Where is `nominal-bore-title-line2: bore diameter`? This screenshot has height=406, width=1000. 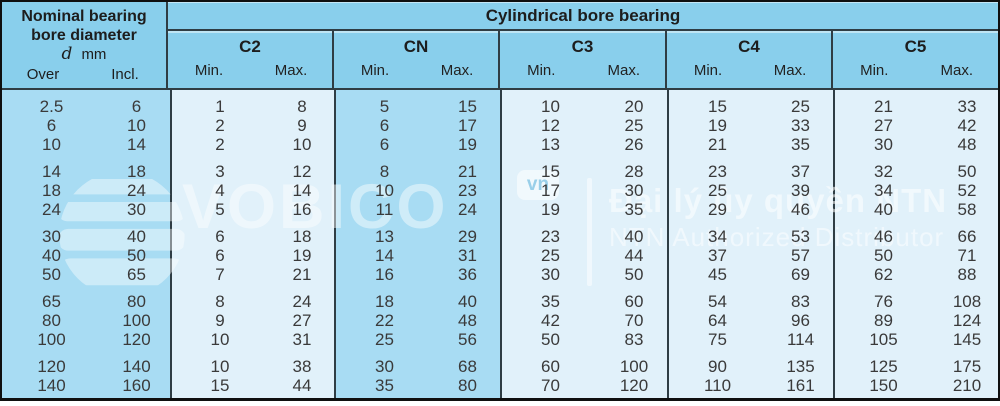 nominal-bore-title-line2: bore diameter is located at coordinates (84, 35).